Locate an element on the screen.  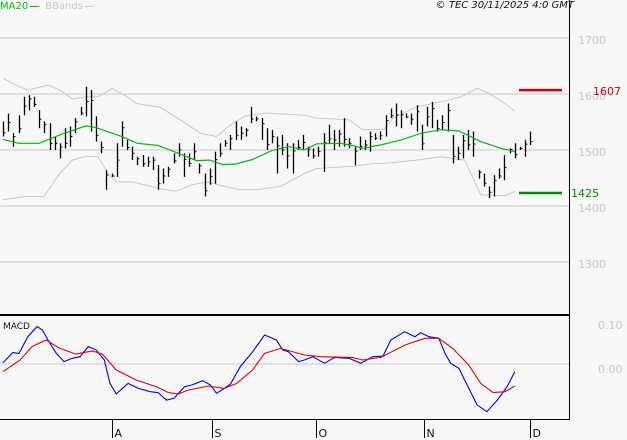
legend-bbands: BBands is located at coordinates (64, 6).